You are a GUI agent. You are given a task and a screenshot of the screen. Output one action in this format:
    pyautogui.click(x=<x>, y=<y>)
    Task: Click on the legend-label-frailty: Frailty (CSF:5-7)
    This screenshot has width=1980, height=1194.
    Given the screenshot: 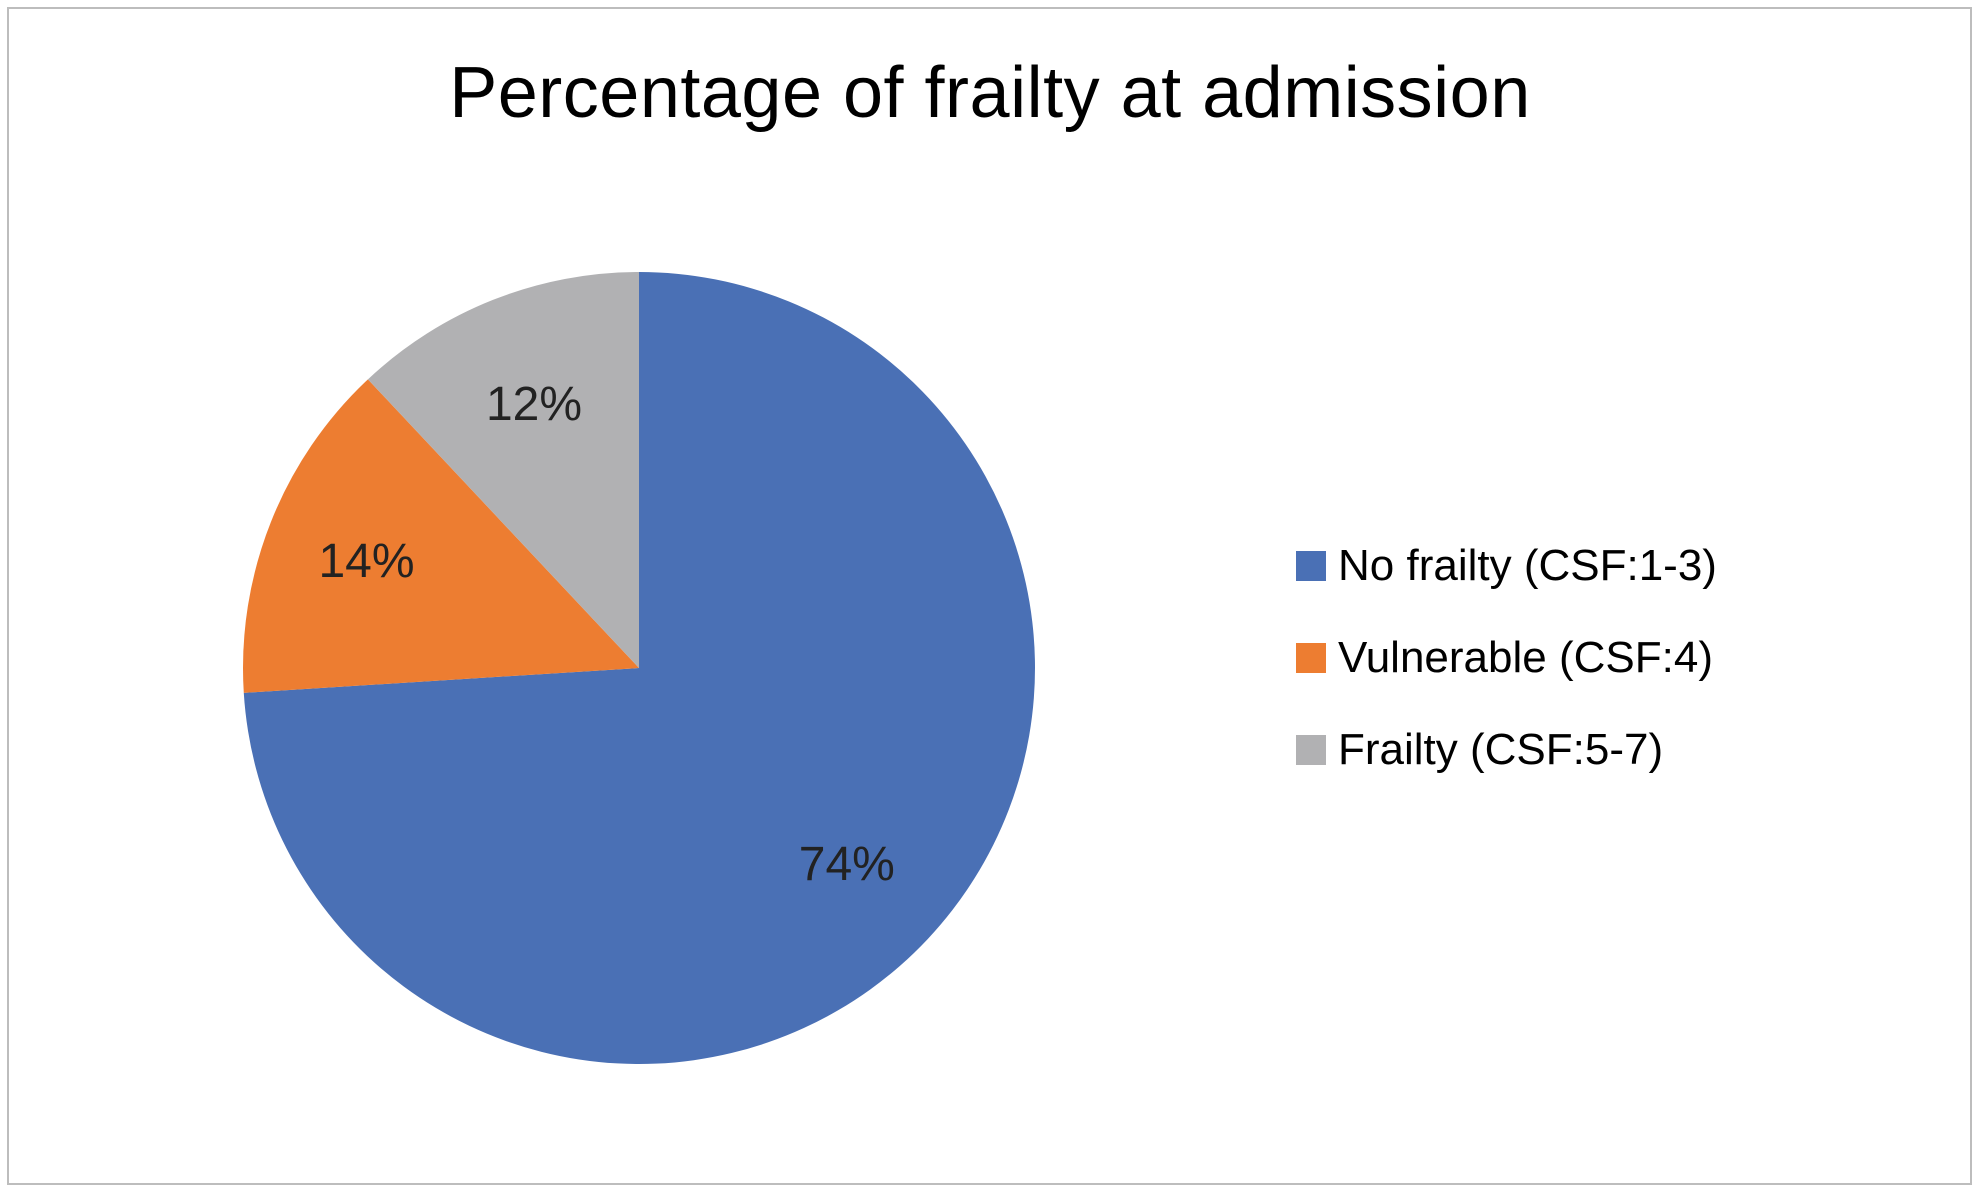 What is the action you would take?
    pyautogui.click(x=1501, y=749)
    